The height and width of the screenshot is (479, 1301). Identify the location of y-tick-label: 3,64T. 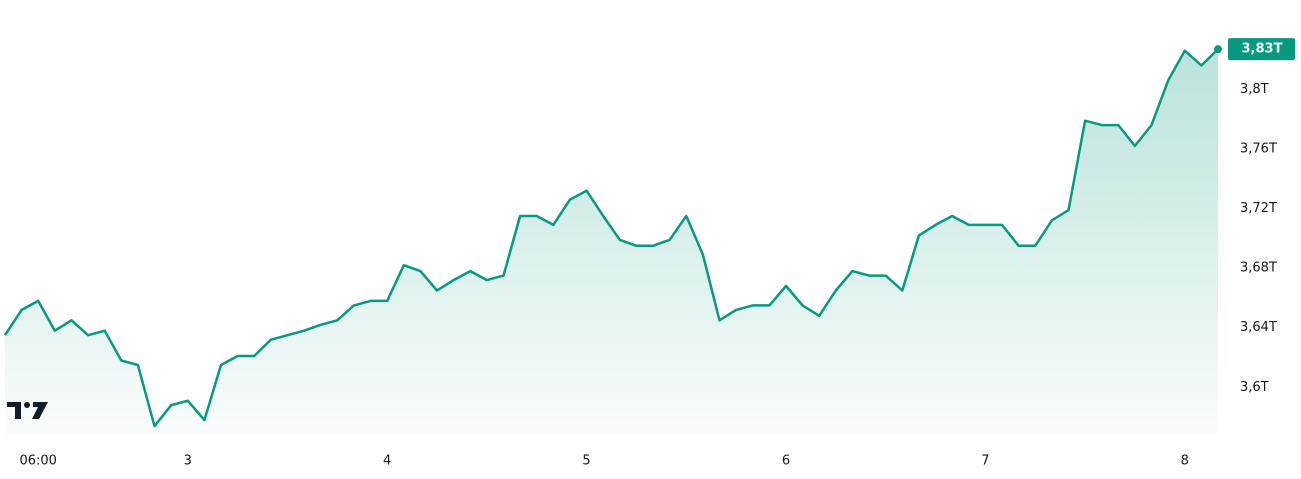
(1258, 327).